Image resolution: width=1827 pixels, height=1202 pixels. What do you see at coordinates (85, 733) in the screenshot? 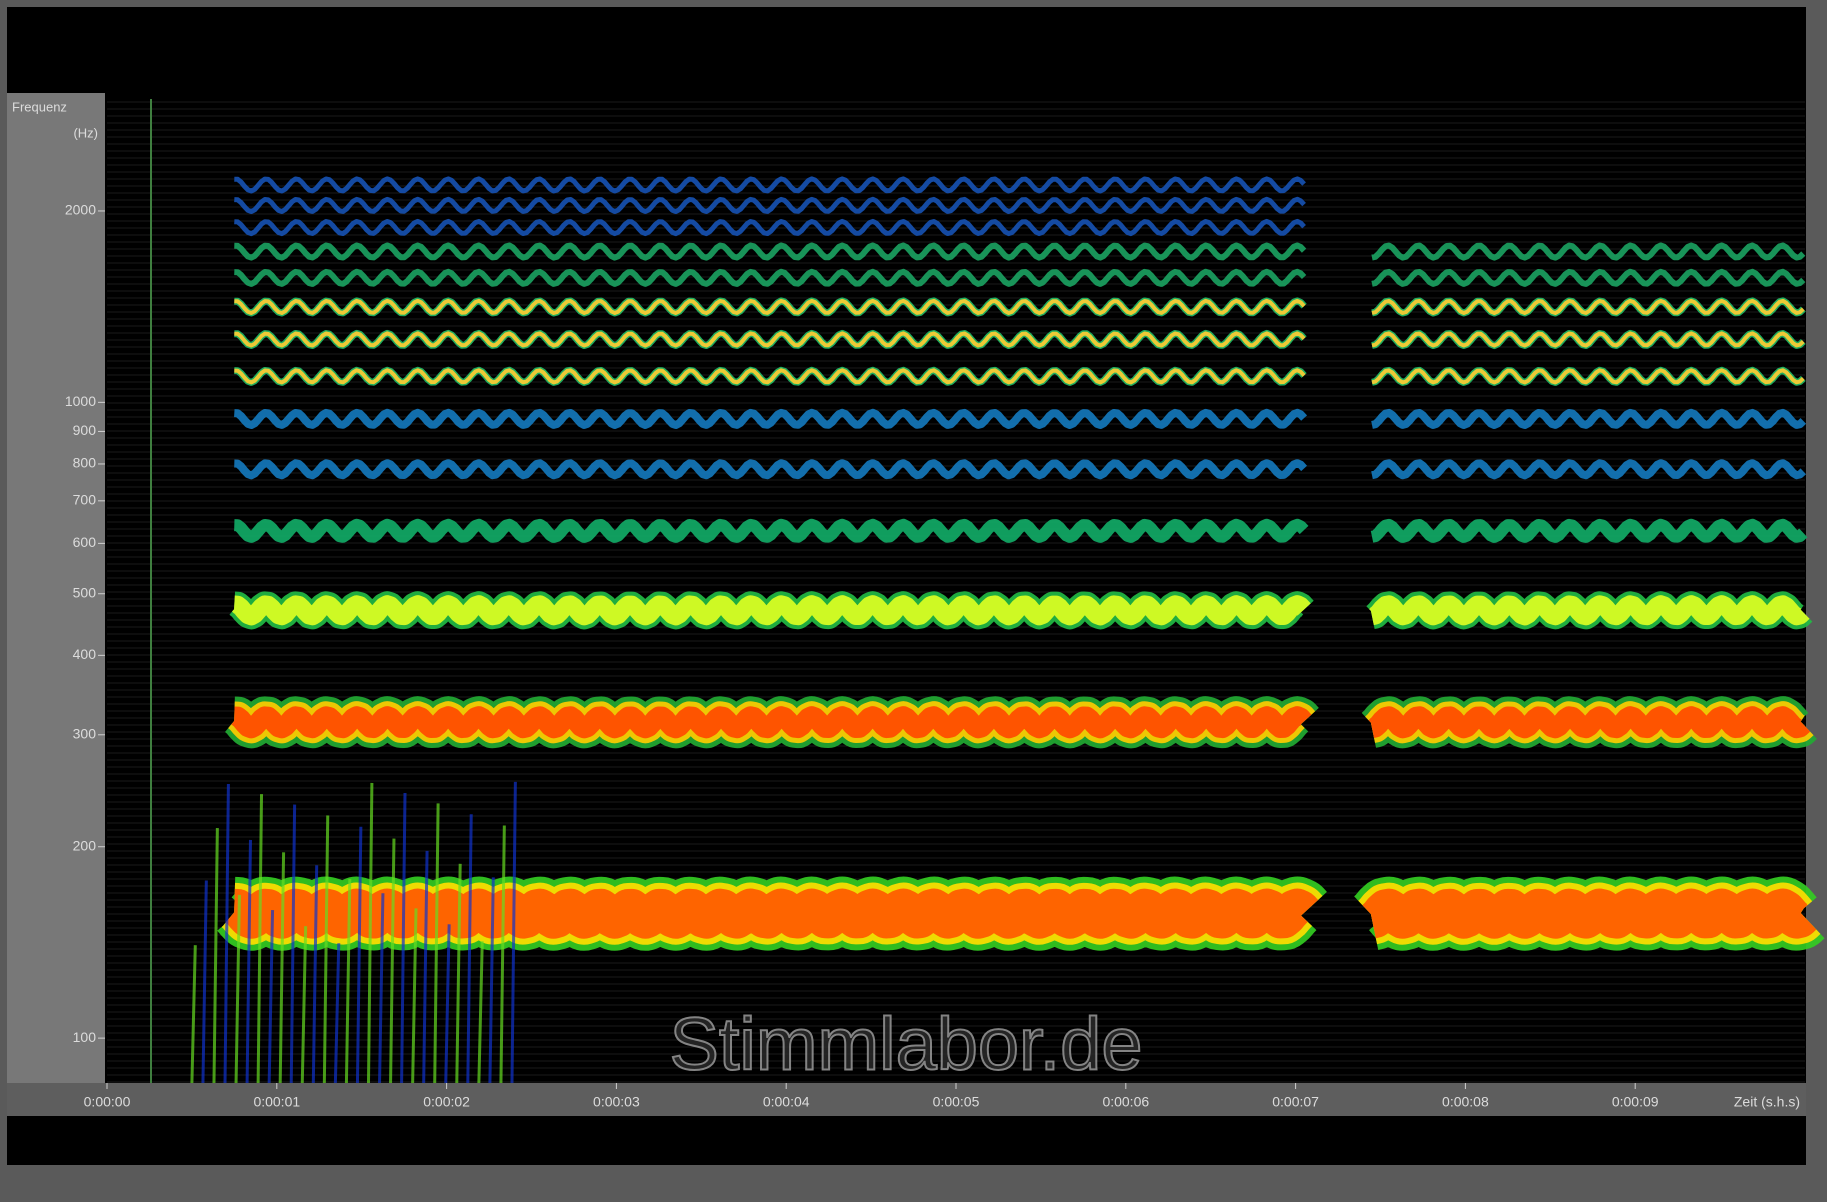
I see `y-tick-label: 300` at bounding box center [85, 733].